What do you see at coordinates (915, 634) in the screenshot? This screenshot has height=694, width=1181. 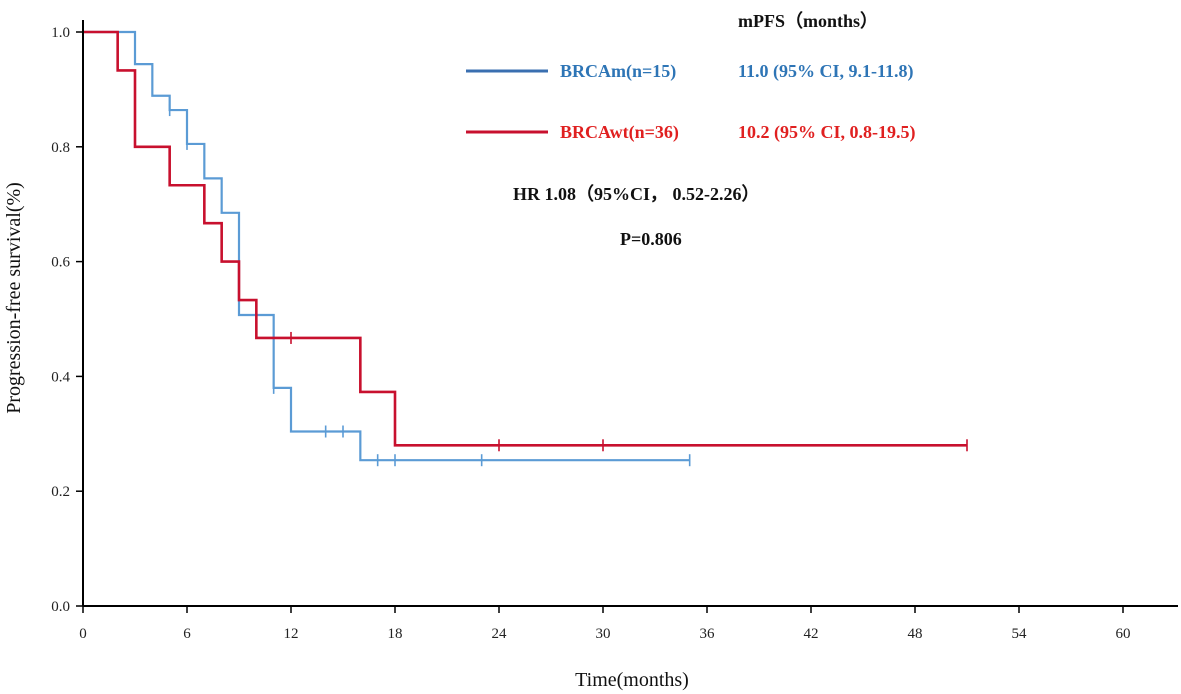 I see `x-tick-label: 48` at bounding box center [915, 634].